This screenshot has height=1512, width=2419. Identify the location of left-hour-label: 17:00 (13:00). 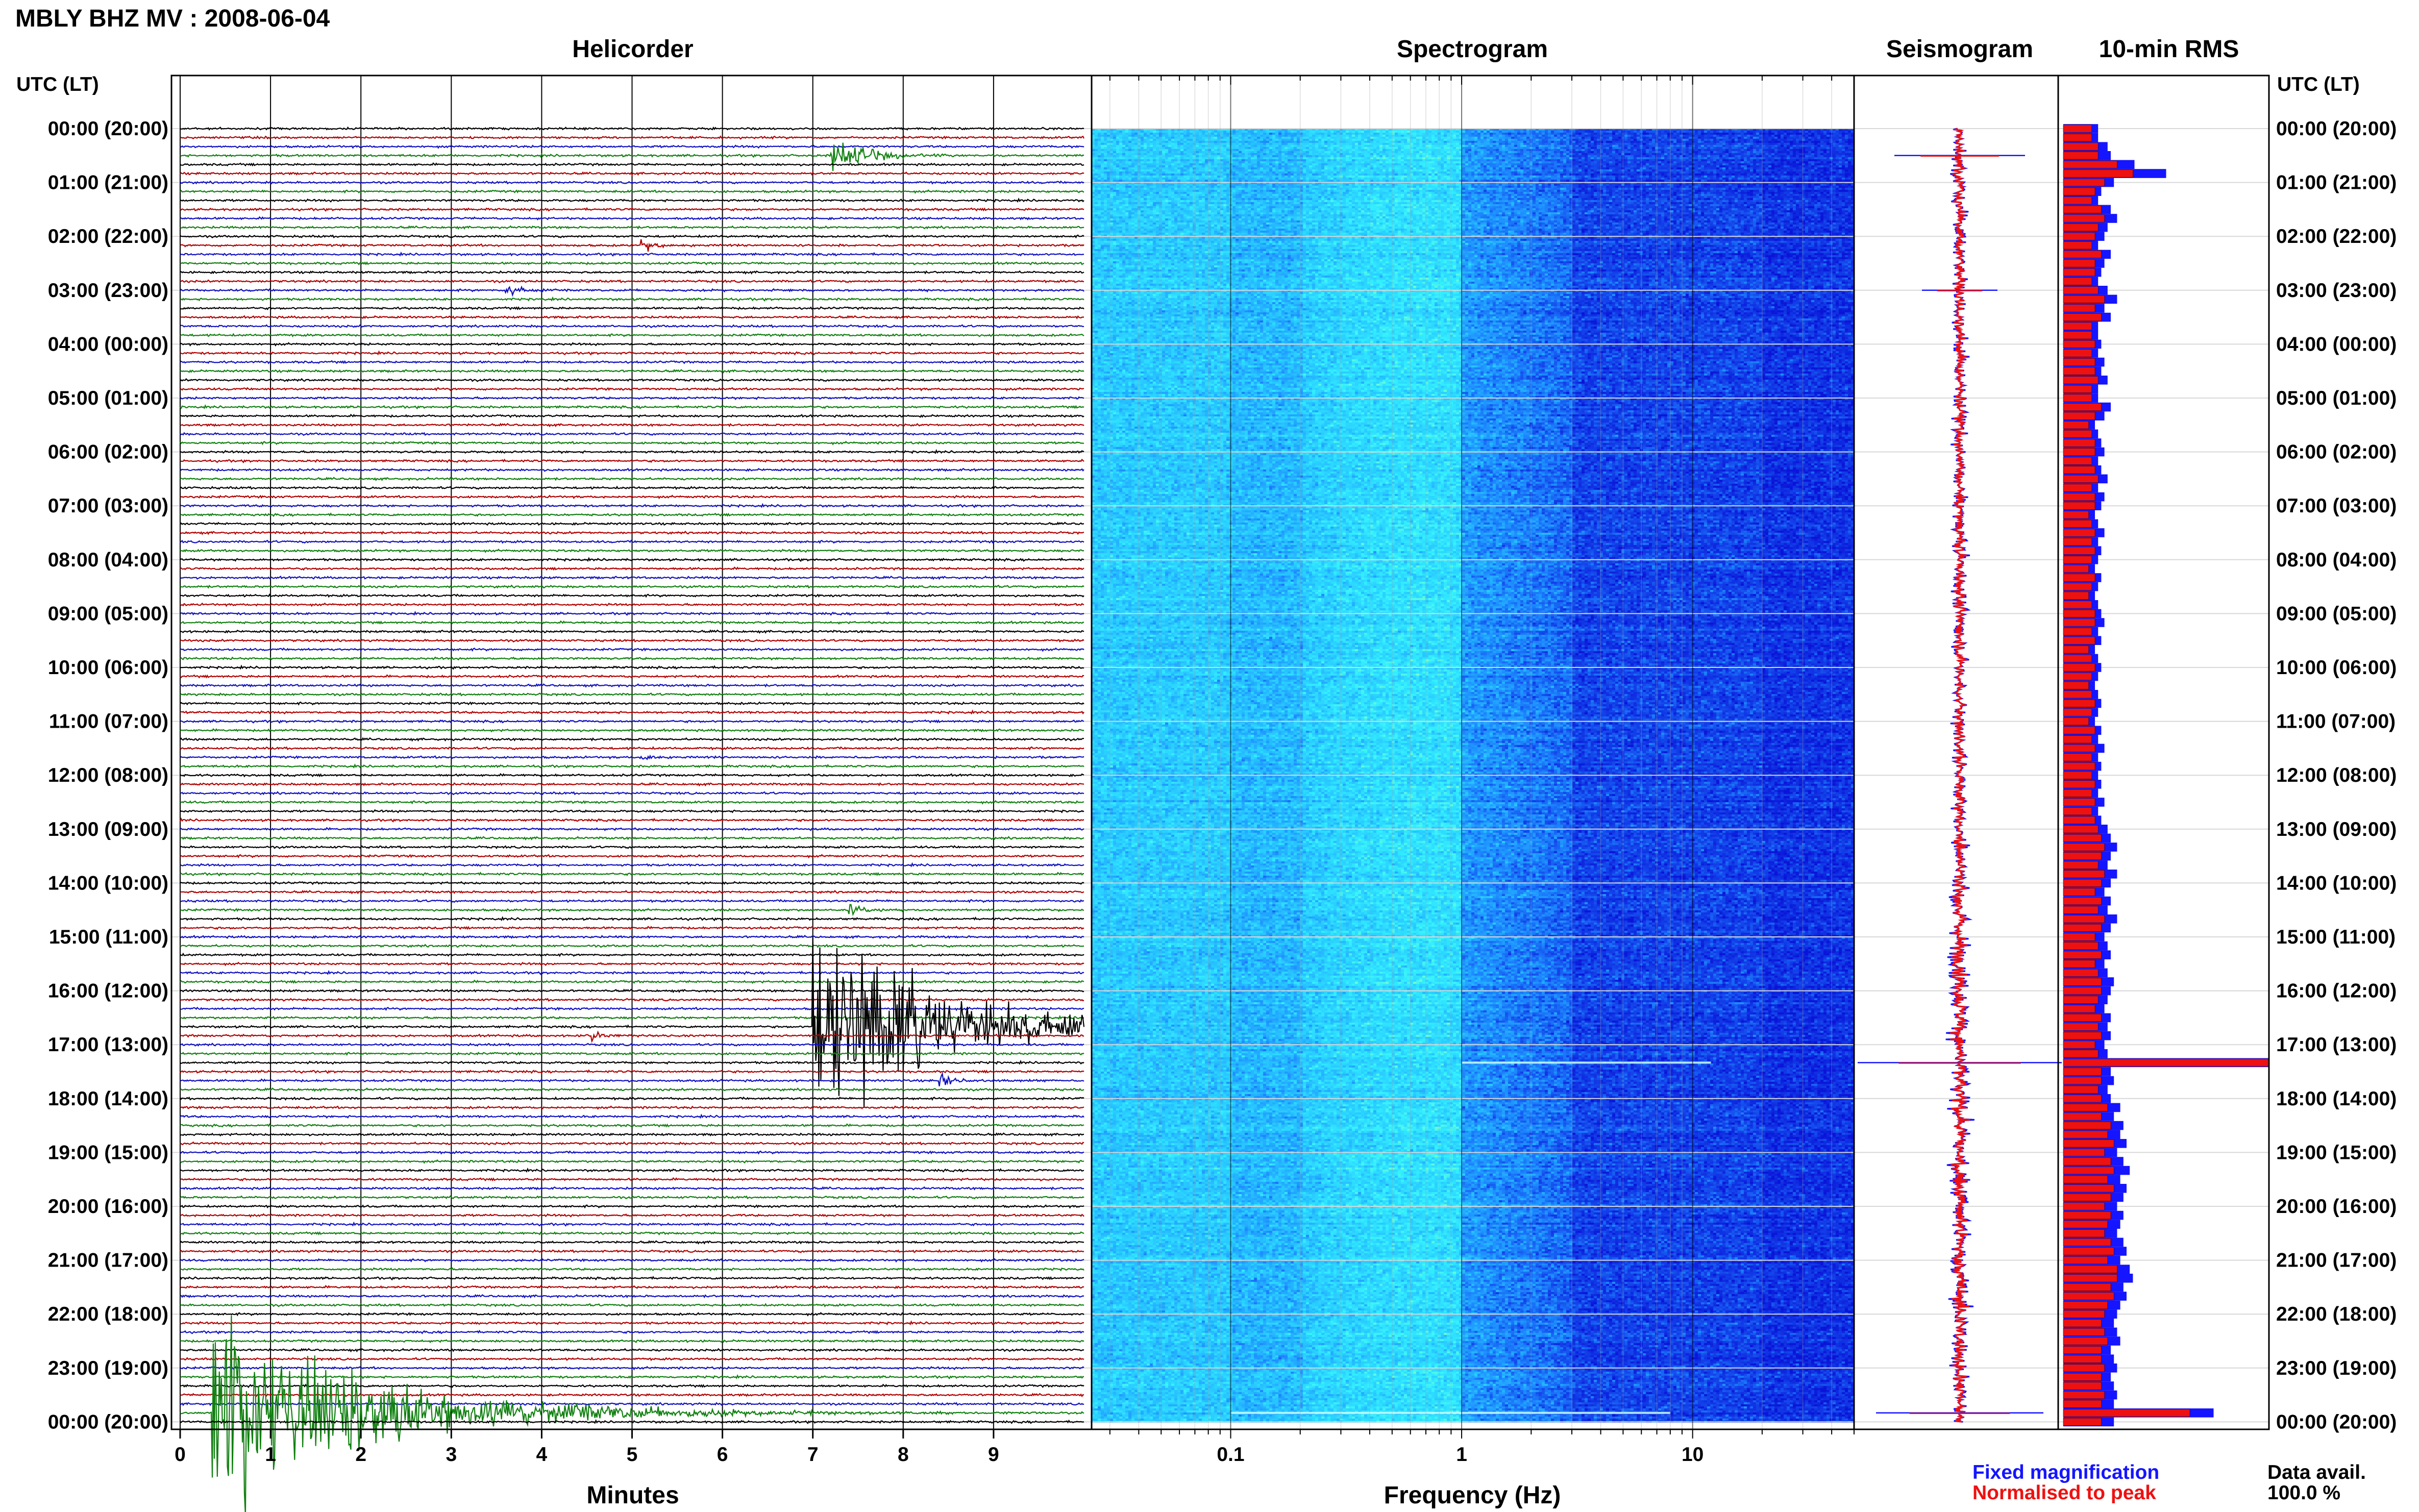
(108, 1045).